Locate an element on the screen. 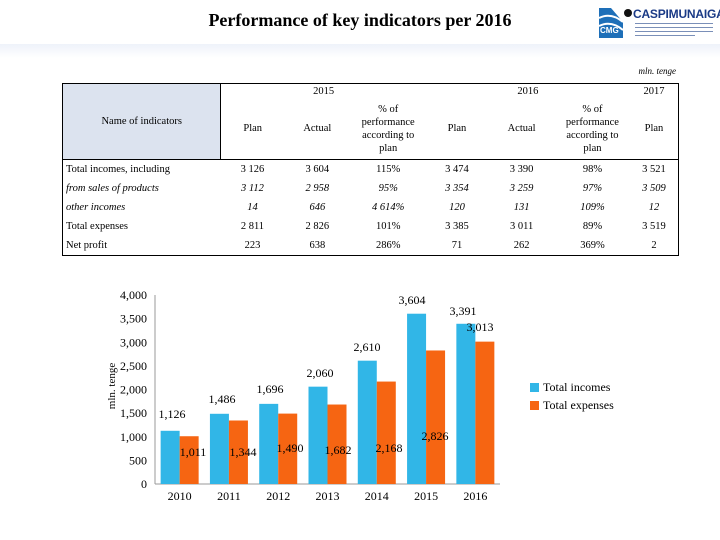 The height and width of the screenshot is (540, 720). table-cell: 95% is located at coordinates (388, 188).